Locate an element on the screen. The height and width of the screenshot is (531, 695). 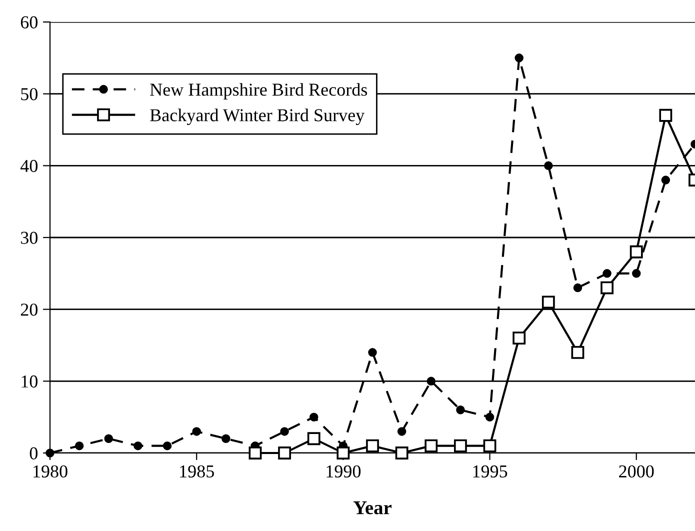
x-tick-label: 1990 is located at coordinates (343, 471).